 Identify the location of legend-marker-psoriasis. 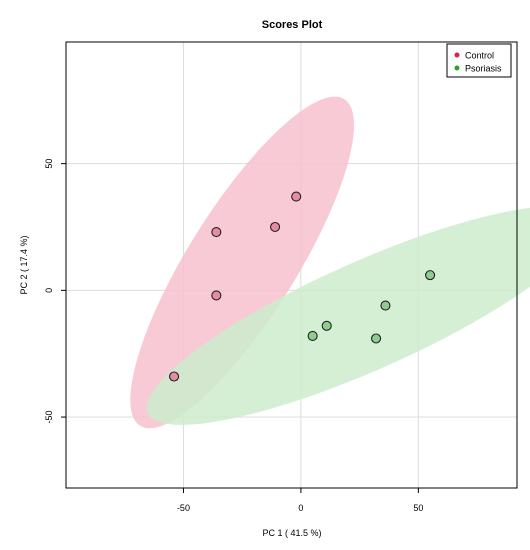
(457, 68).